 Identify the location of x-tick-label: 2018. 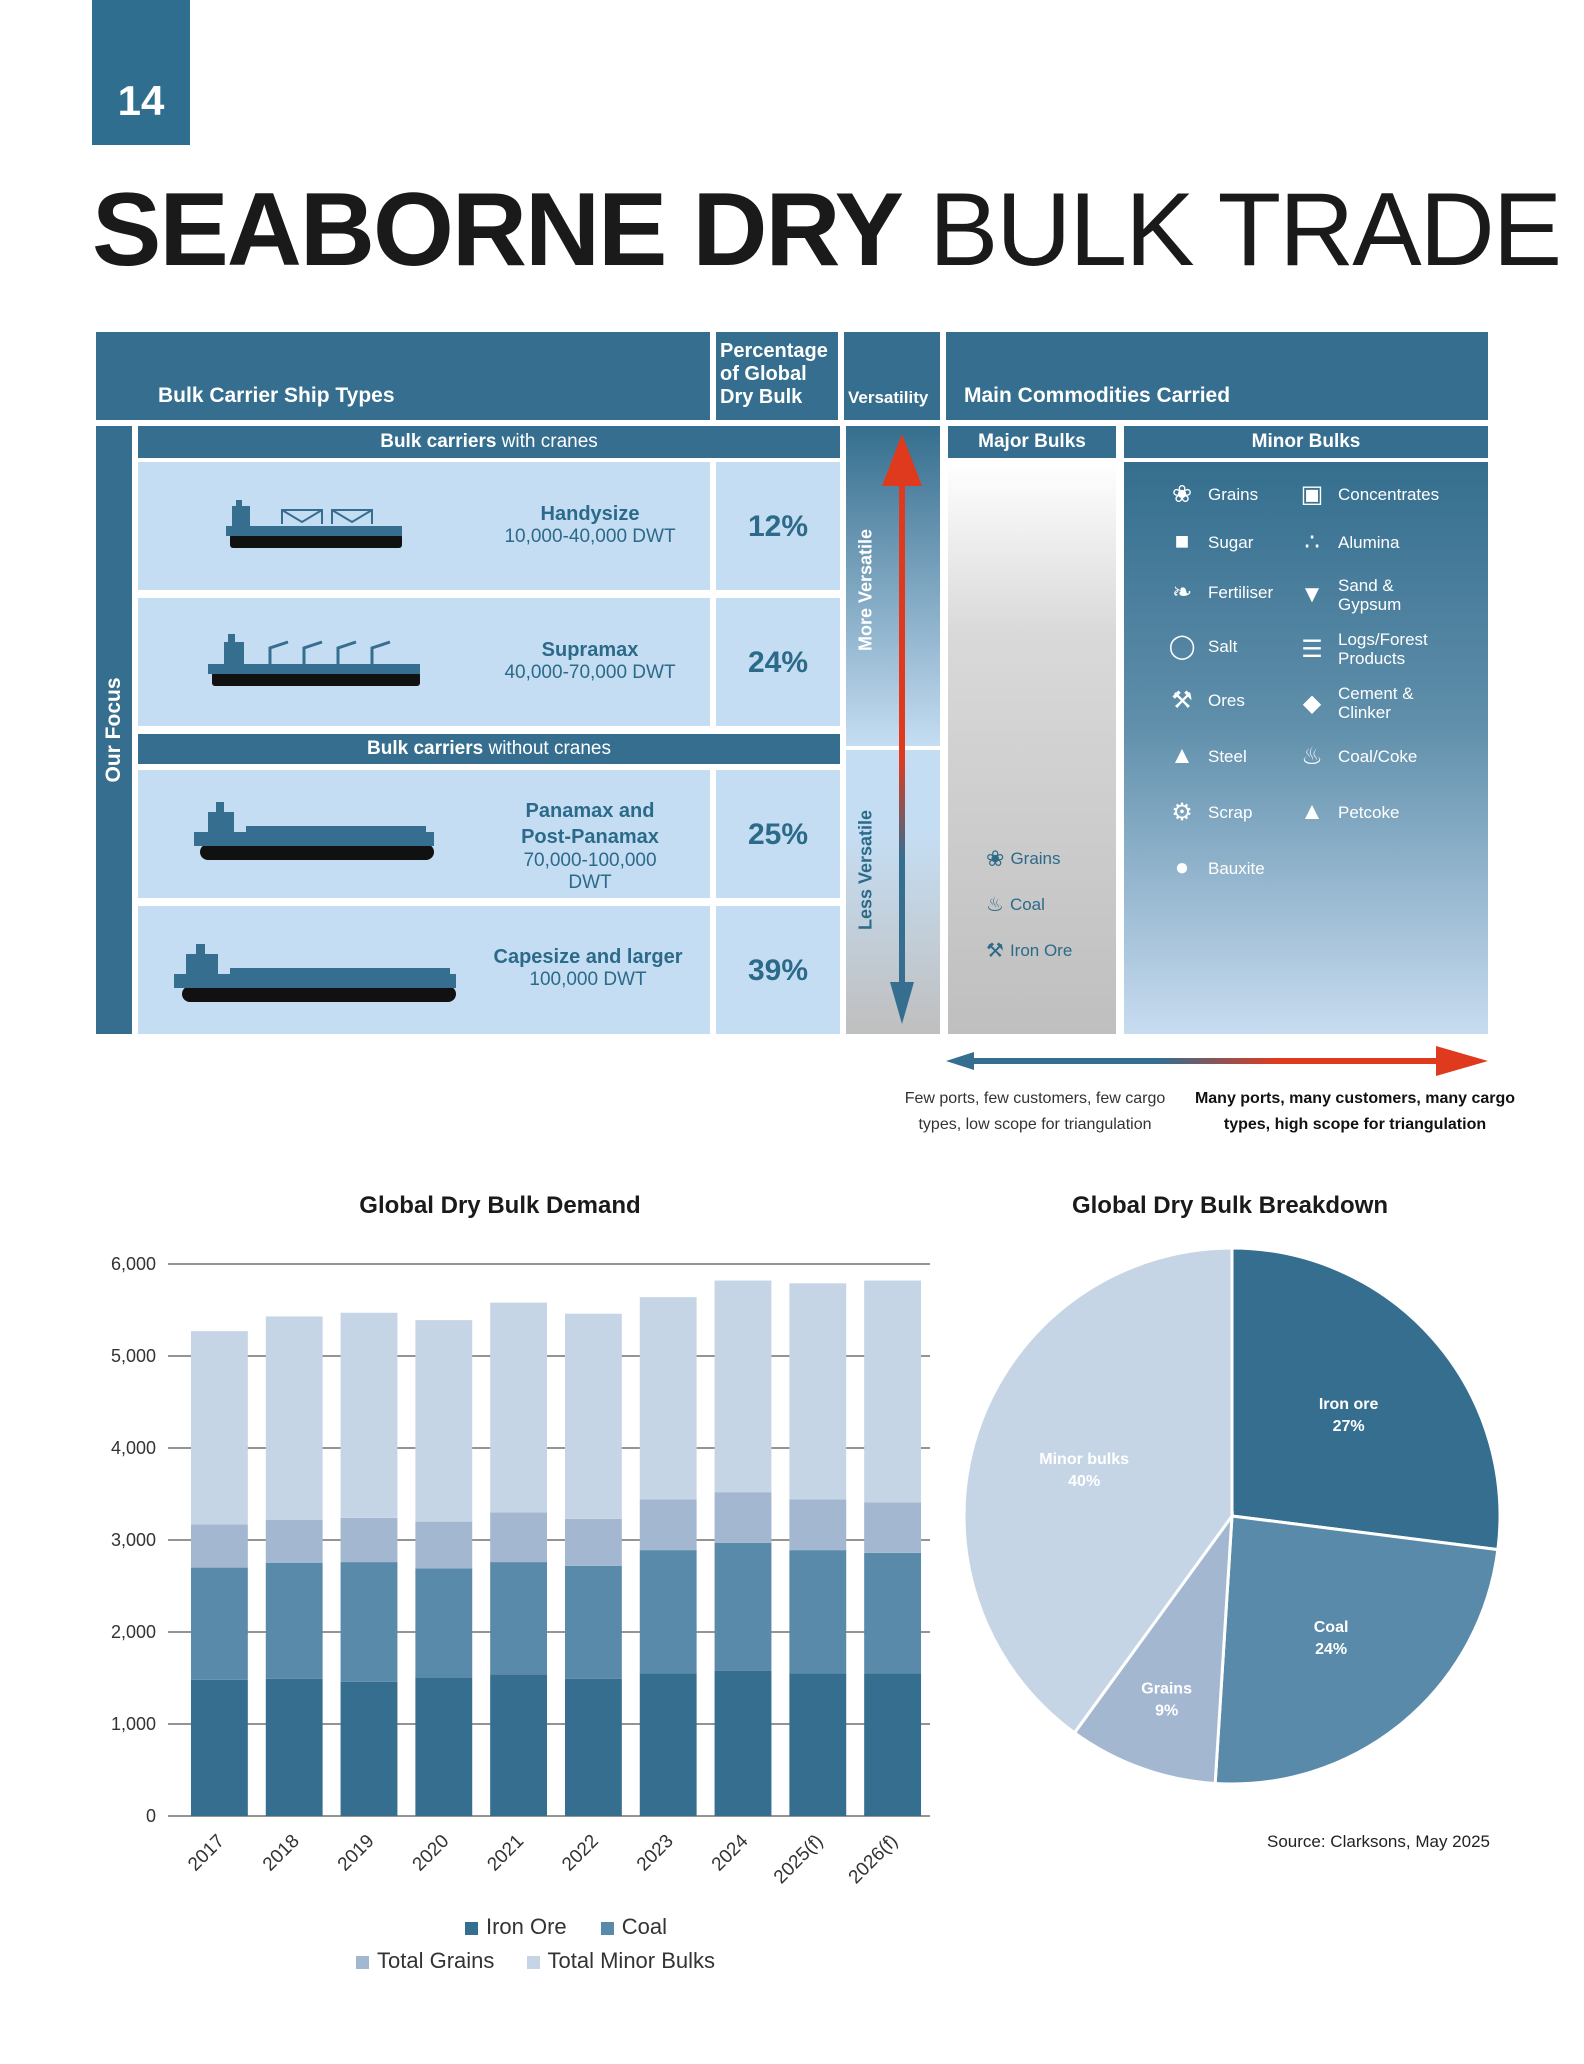
(281, 1853).